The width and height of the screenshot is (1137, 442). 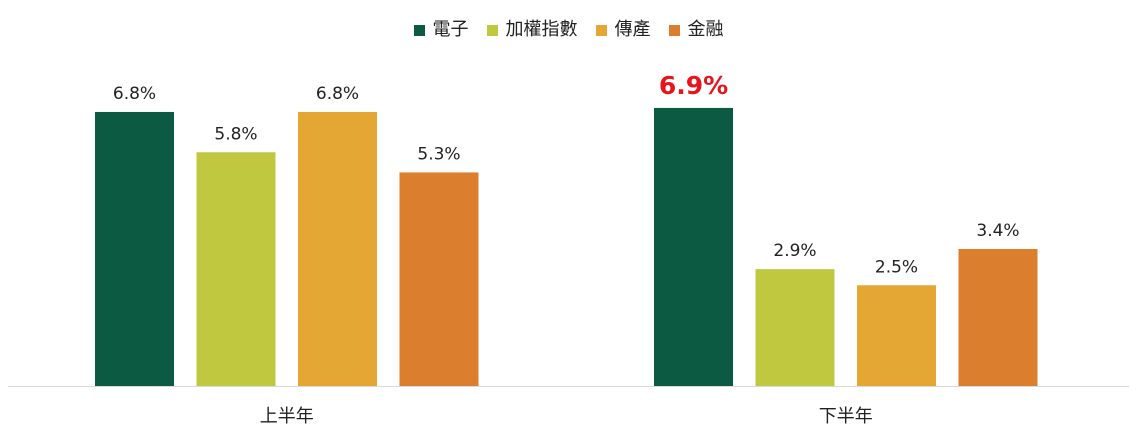 What do you see at coordinates (235, 134) in the screenshot?
I see `data-label-weighted-index-h1: 5.8%` at bounding box center [235, 134].